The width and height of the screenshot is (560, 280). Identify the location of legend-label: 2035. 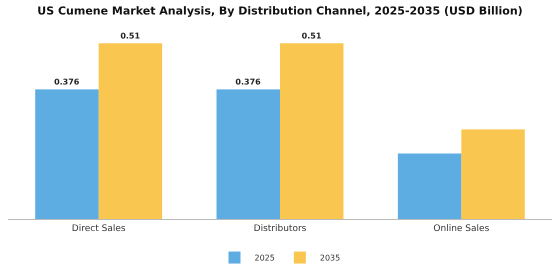
(330, 258).